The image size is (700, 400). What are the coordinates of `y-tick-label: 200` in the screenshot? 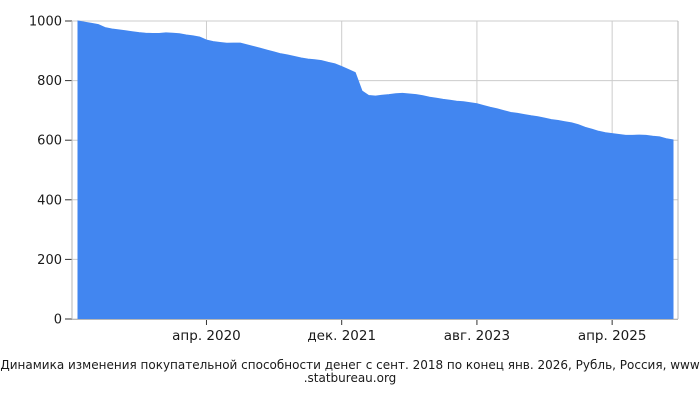 It's located at (49, 260).